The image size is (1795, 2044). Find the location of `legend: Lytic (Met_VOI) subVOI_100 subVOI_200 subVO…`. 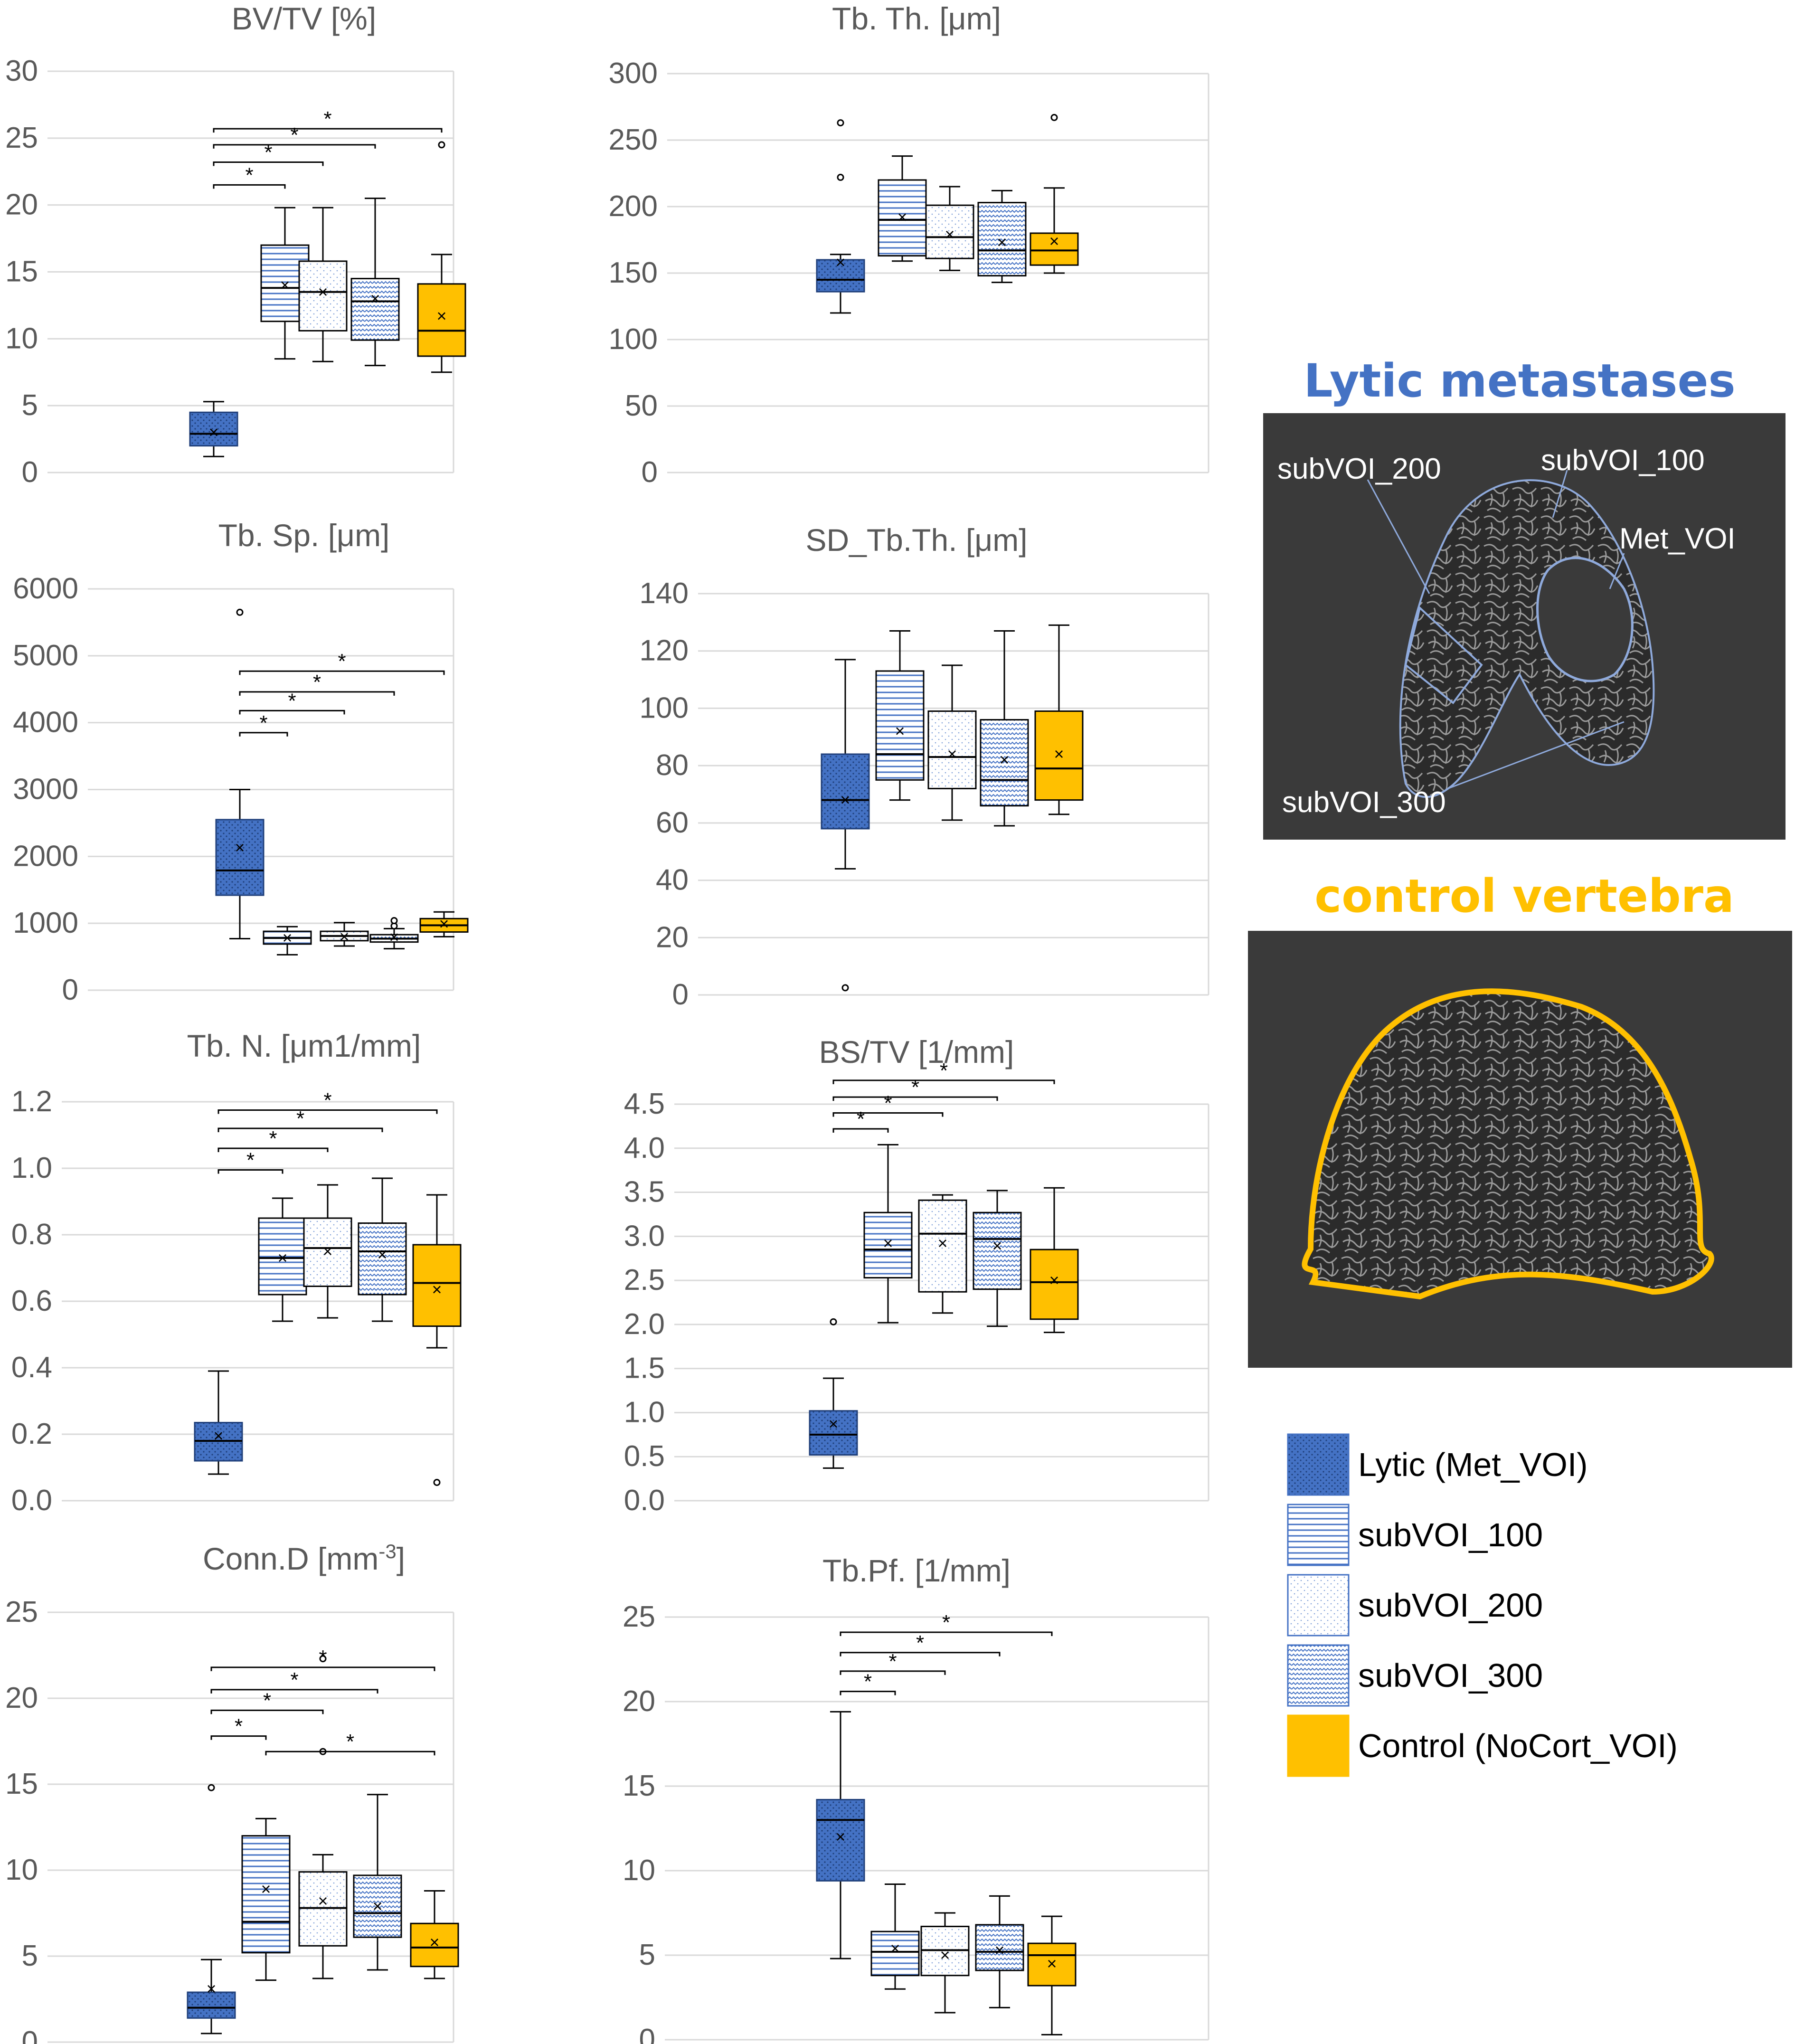

legend: Lytic (Met_VOI) subVOI_100 subVOI_200 subVO… is located at coordinates (1482, 1605).